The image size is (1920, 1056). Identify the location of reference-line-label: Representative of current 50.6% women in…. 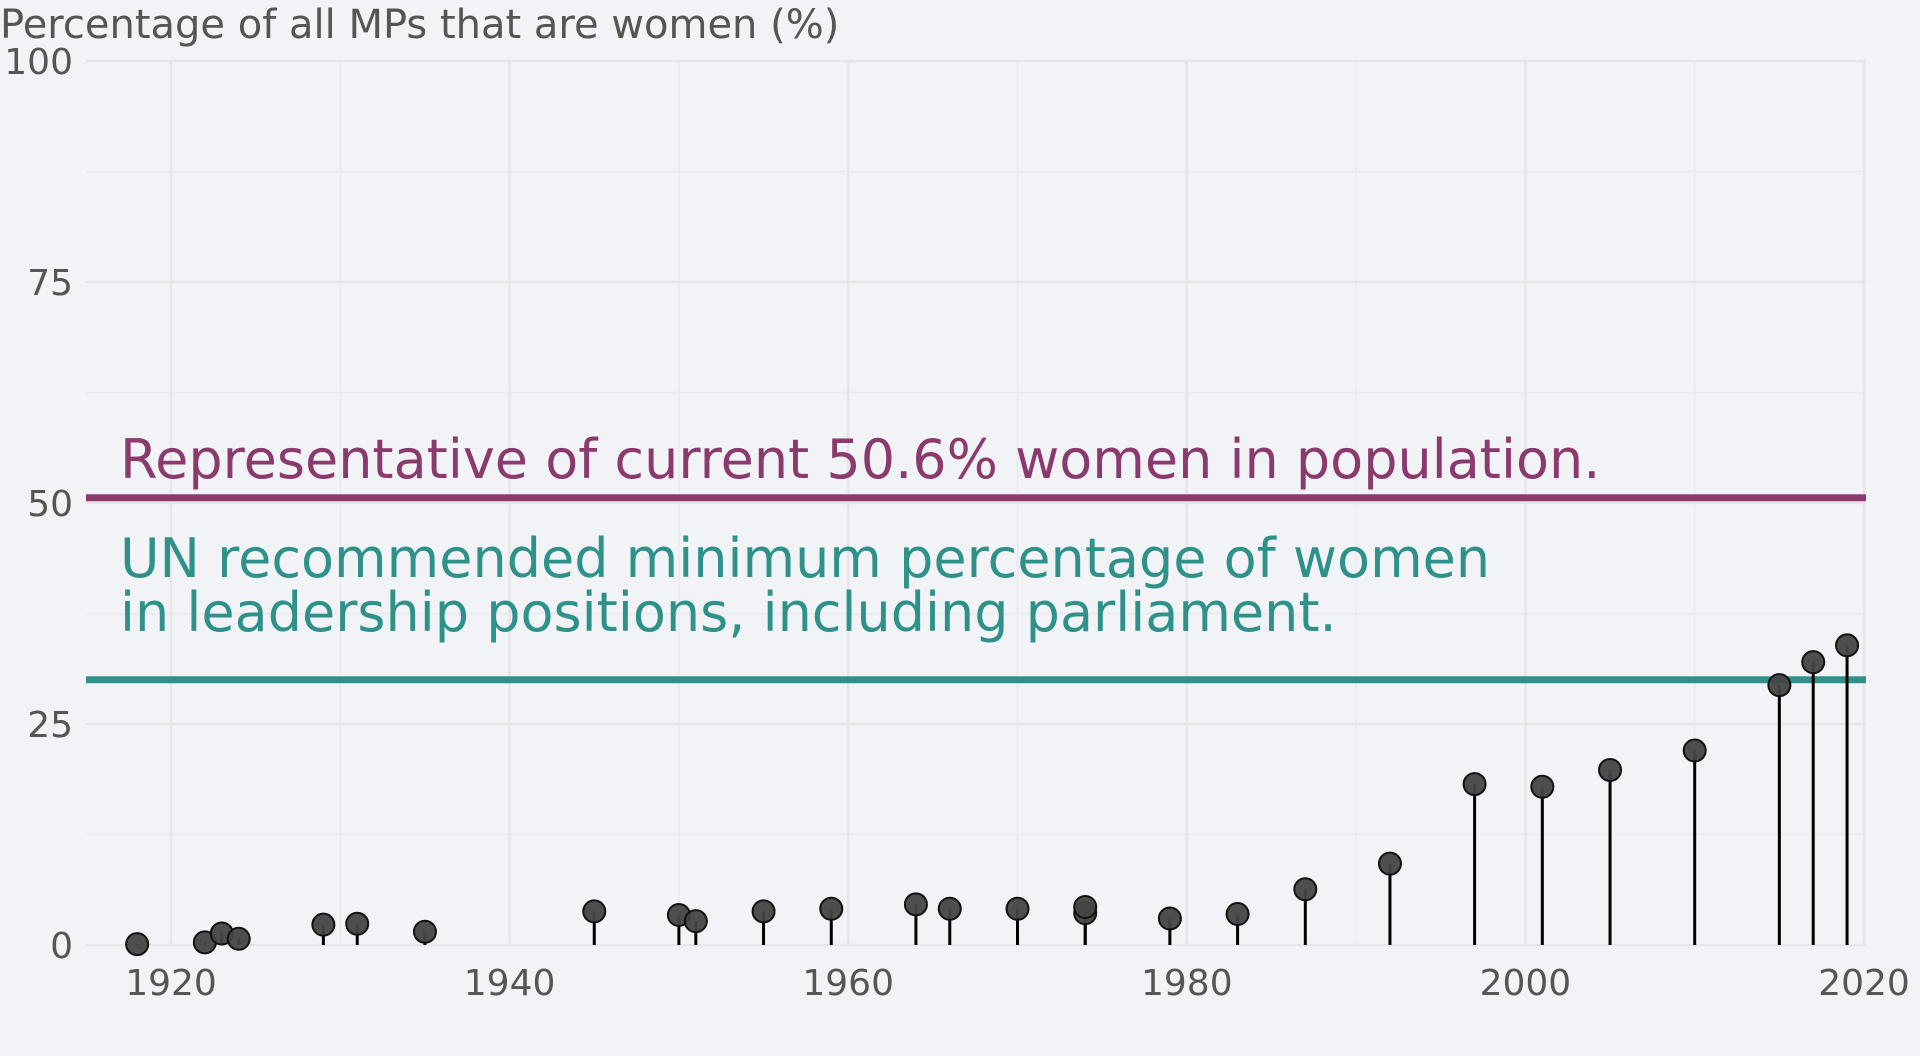
(860, 459).